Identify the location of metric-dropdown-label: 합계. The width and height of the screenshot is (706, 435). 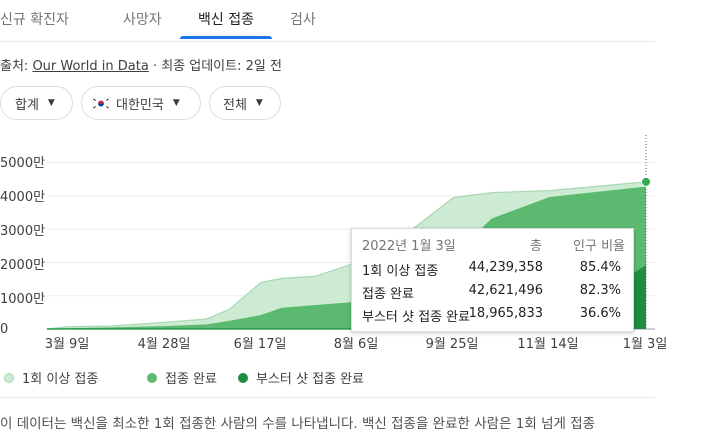
(27, 105).